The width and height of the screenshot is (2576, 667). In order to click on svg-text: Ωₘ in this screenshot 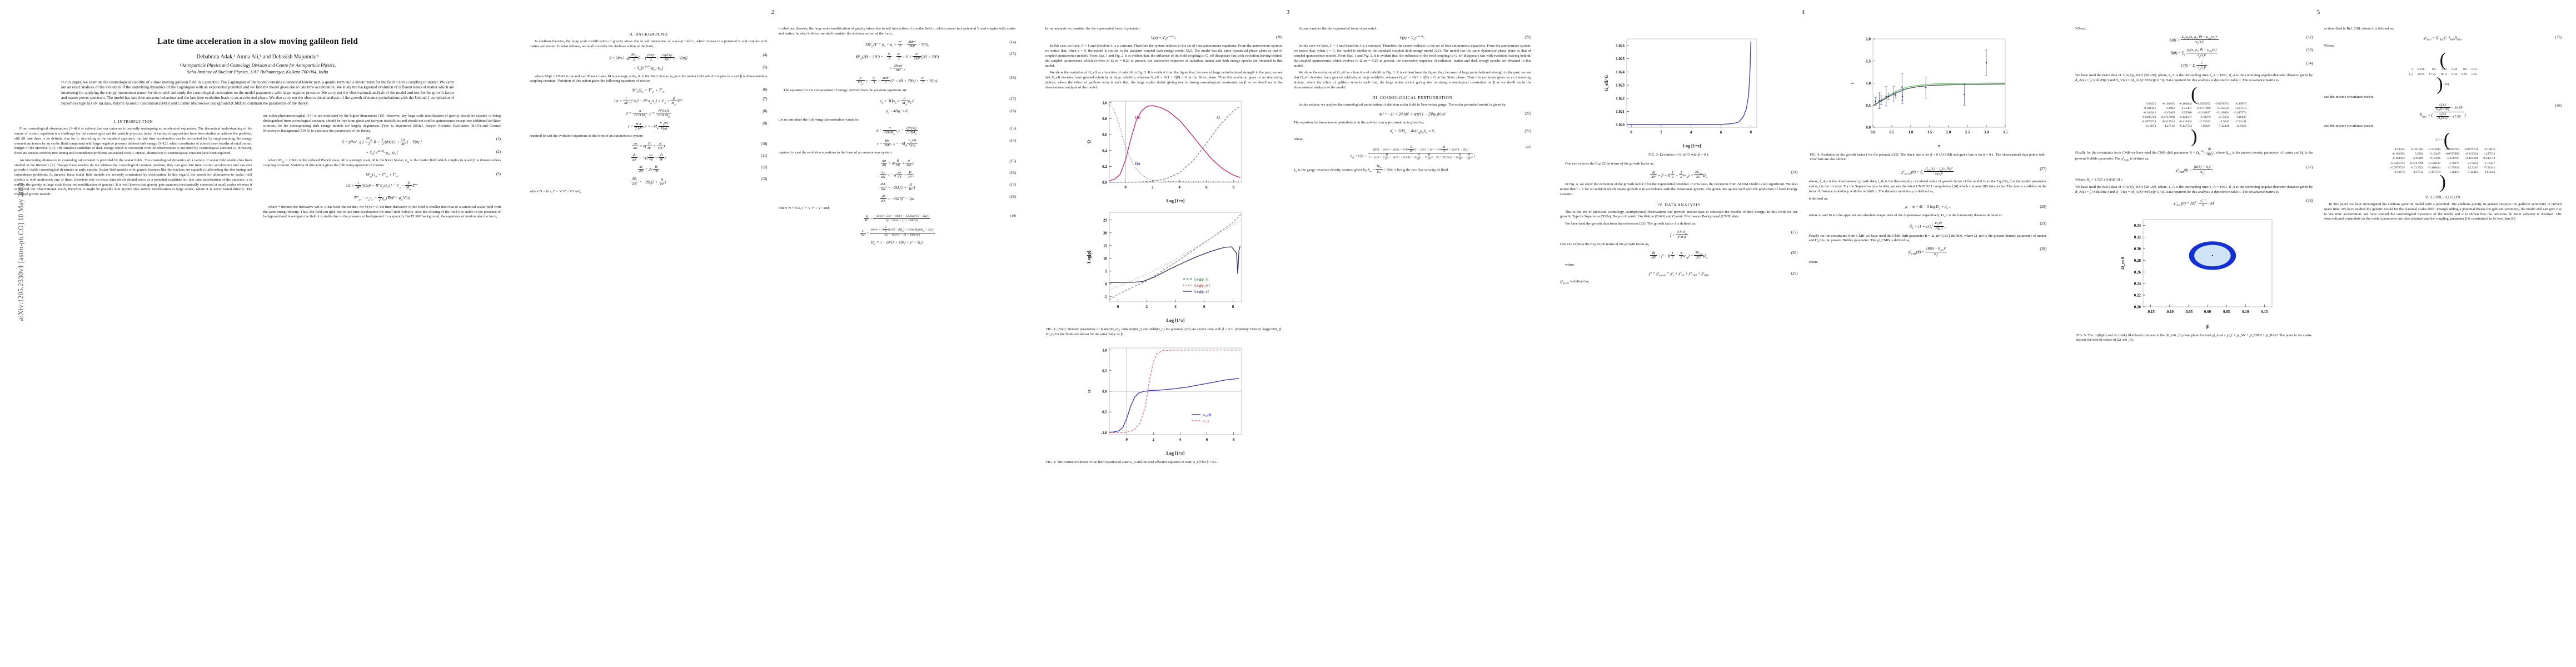, I will do `click(1138, 117)`.